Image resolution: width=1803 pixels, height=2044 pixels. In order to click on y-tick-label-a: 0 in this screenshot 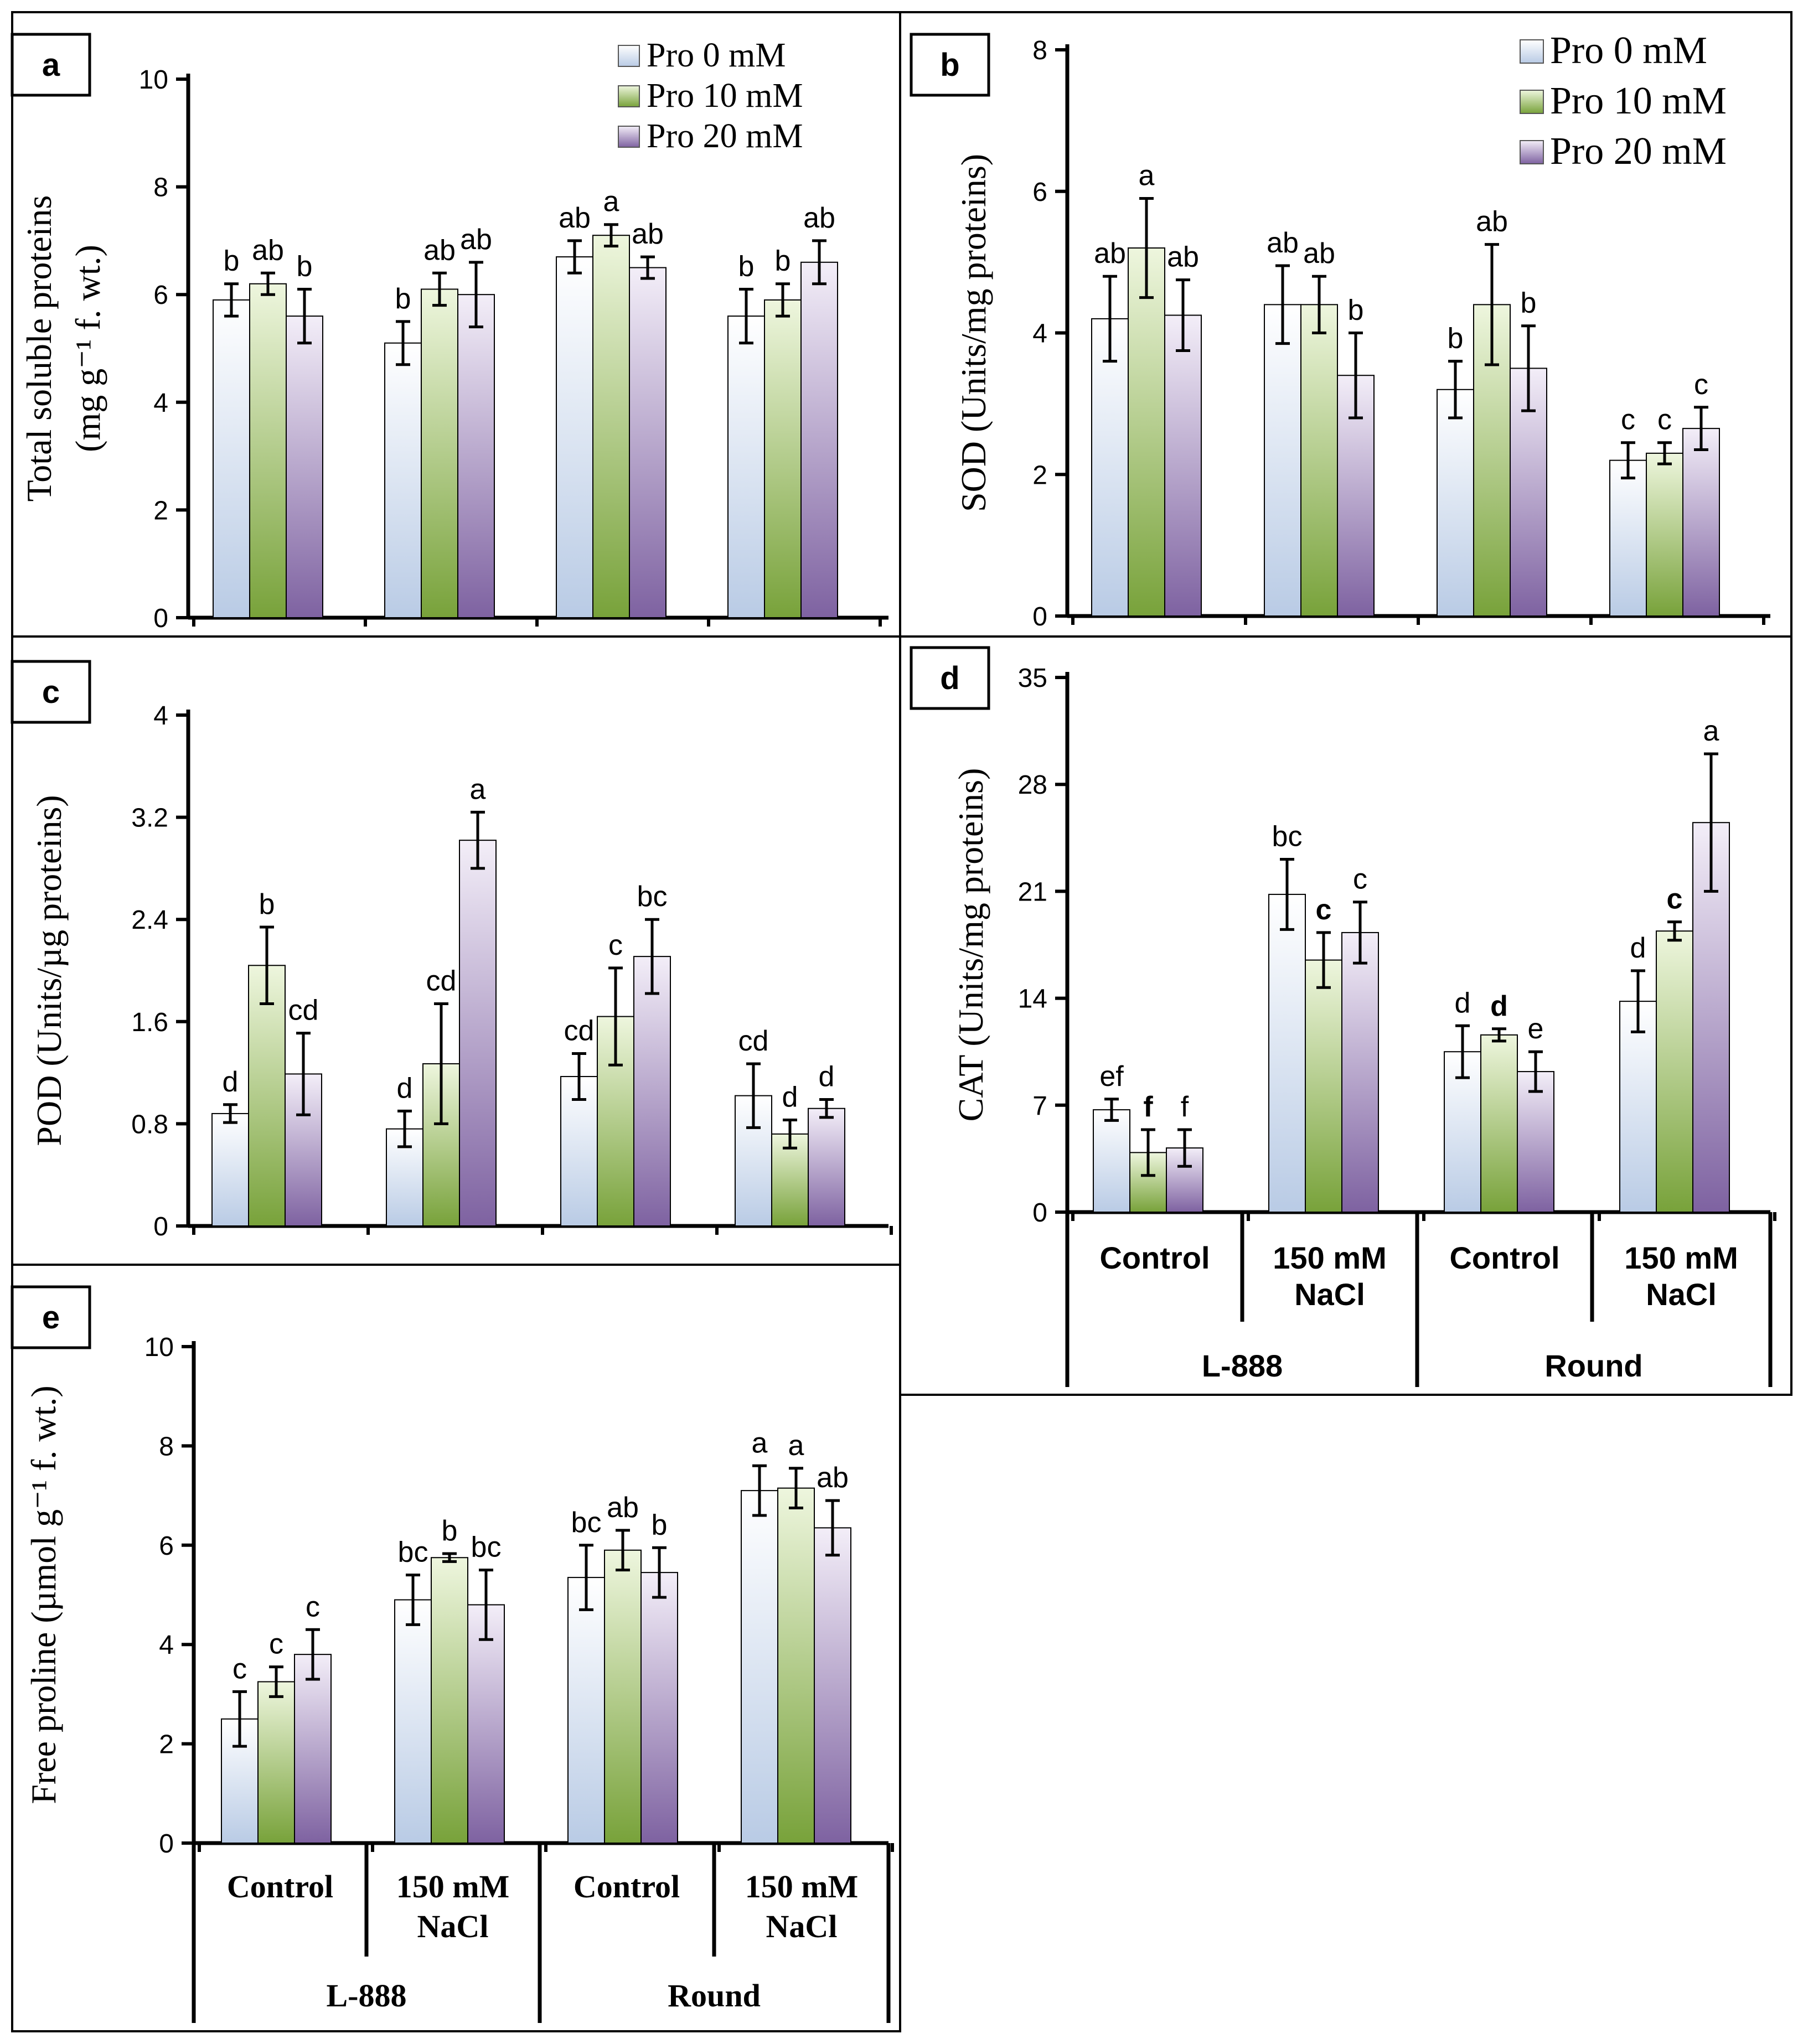, I will do `click(160, 618)`.